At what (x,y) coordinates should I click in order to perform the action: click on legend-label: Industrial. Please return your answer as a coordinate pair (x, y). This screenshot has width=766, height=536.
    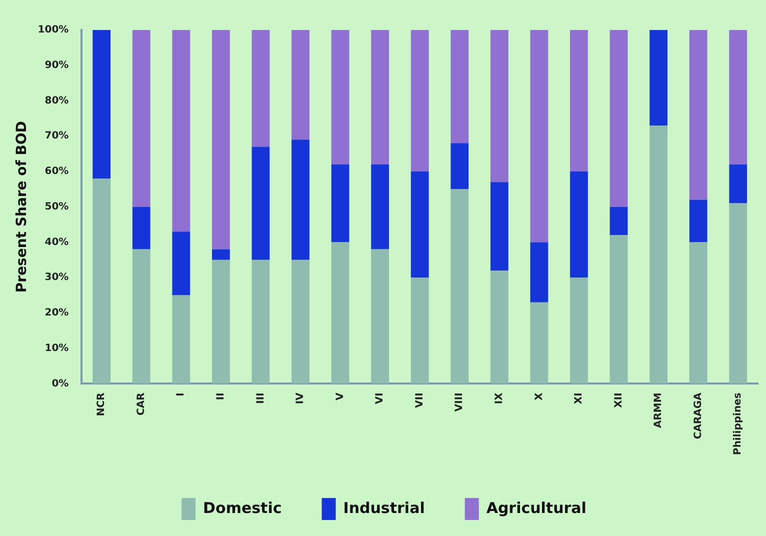
    Looking at the image, I should click on (384, 507).